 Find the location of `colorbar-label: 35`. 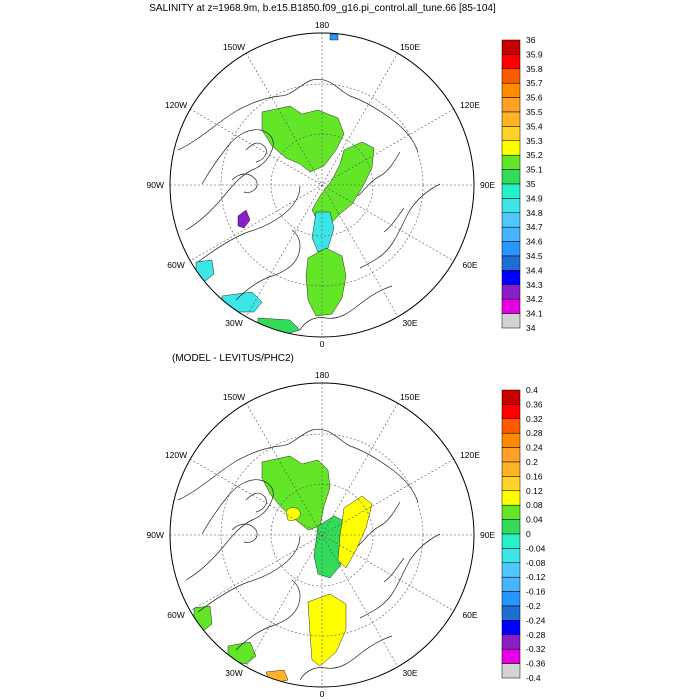

colorbar-label: 35 is located at coordinates (531, 184).